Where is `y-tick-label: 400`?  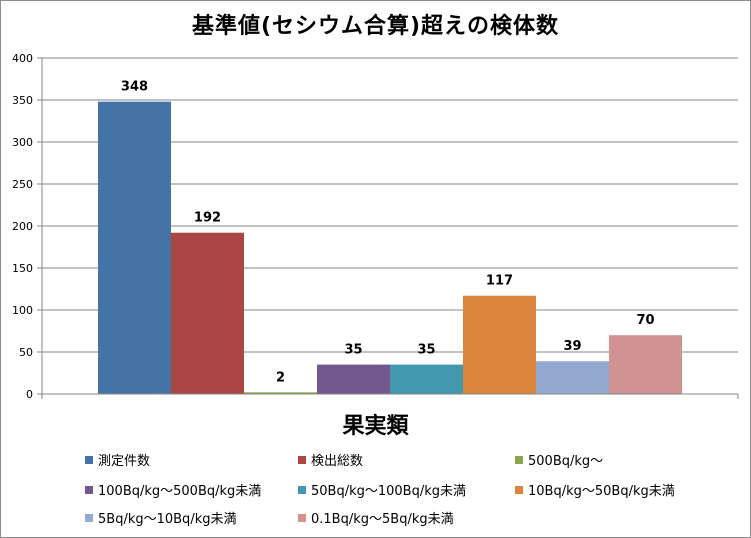 y-tick-label: 400 is located at coordinates (22, 58).